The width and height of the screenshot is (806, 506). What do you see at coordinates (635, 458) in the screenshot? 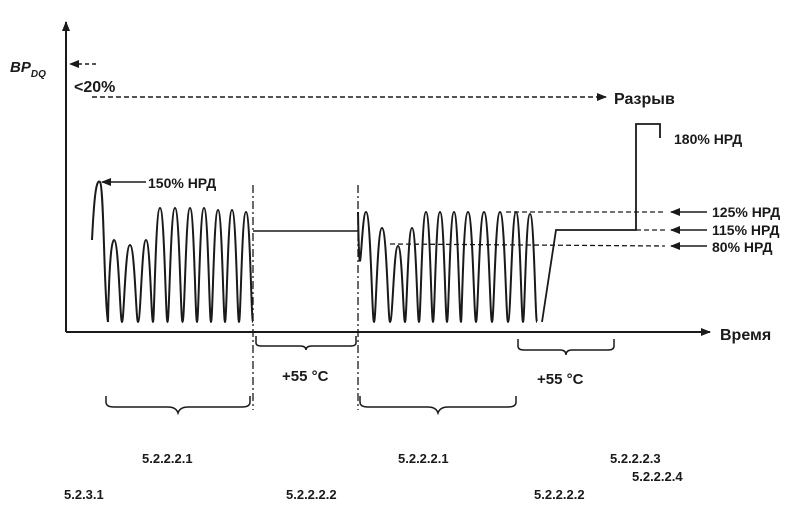
I see `clause-label: 5.2.2.2.3` at bounding box center [635, 458].